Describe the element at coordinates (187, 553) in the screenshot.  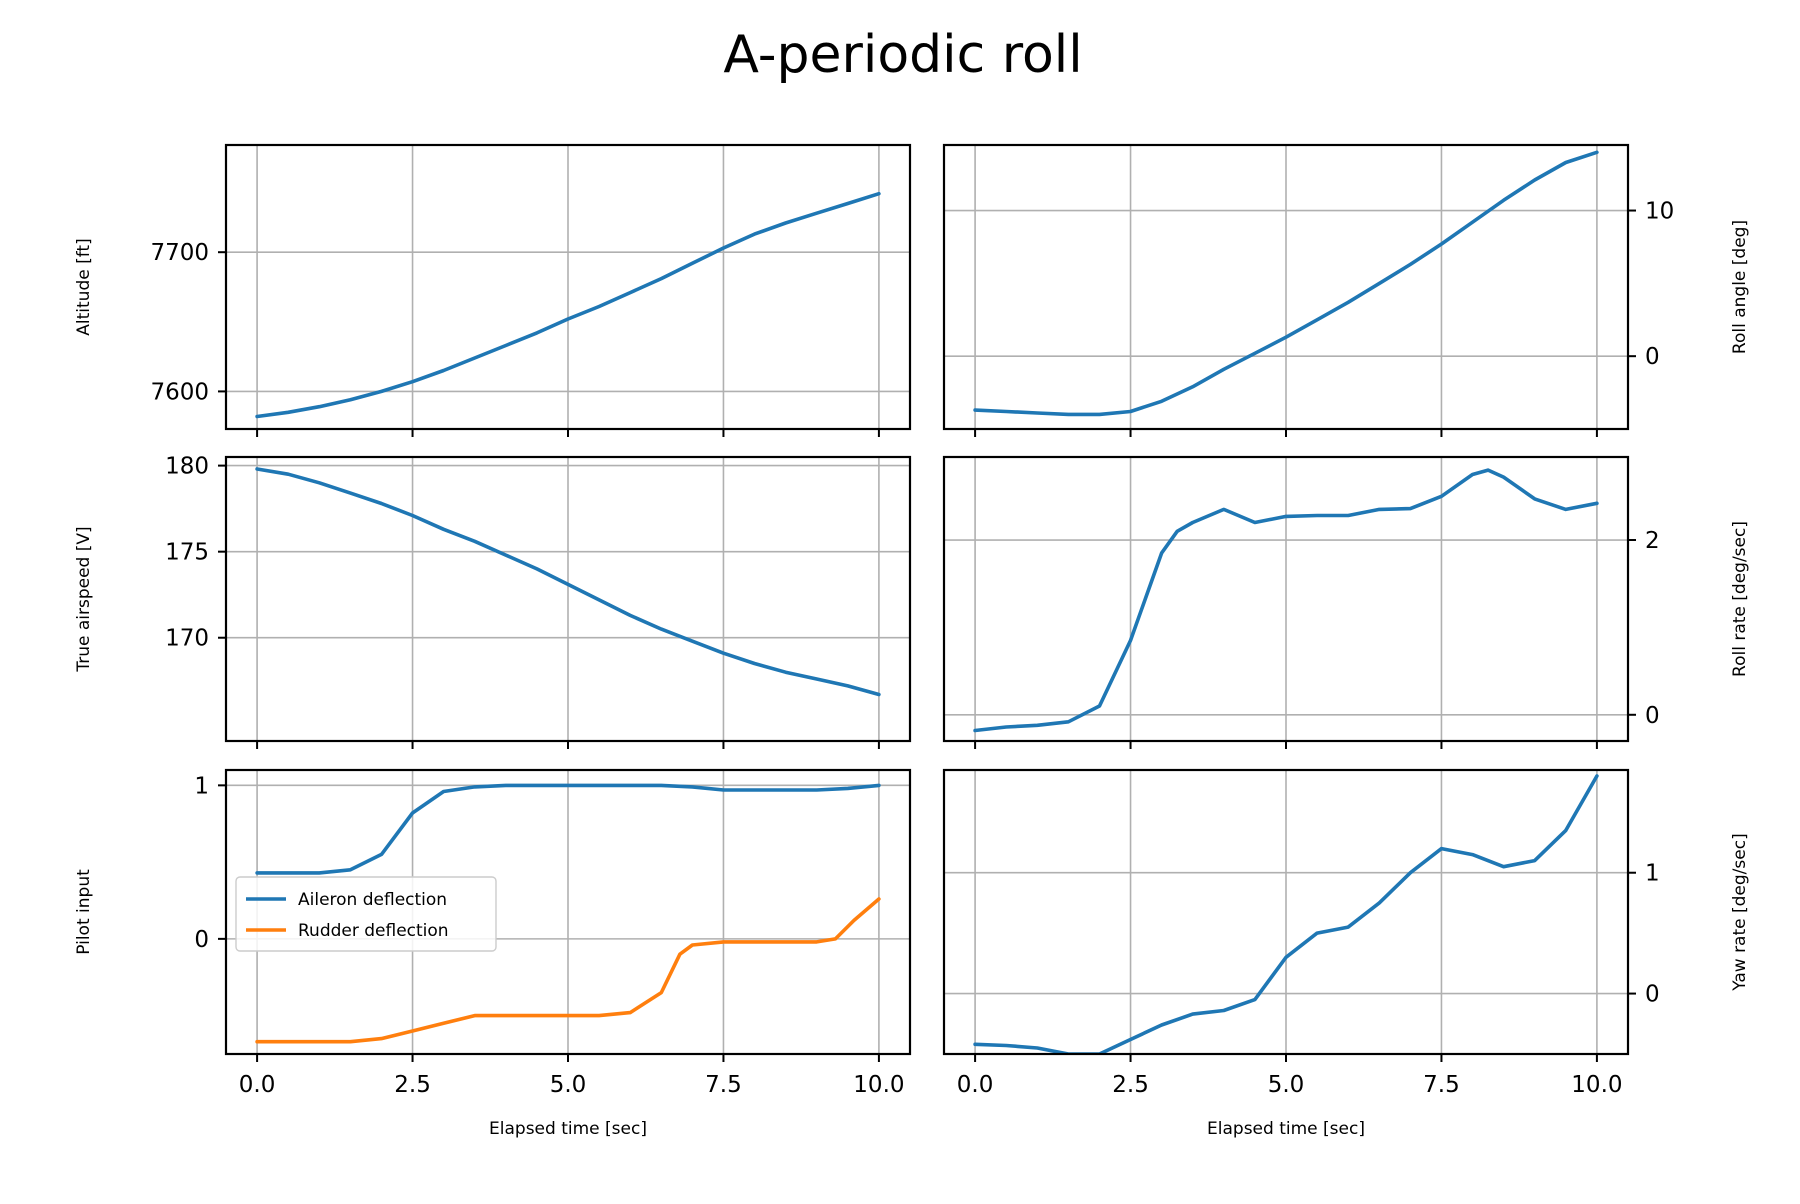
I see `y-tick-label: 175` at that location.